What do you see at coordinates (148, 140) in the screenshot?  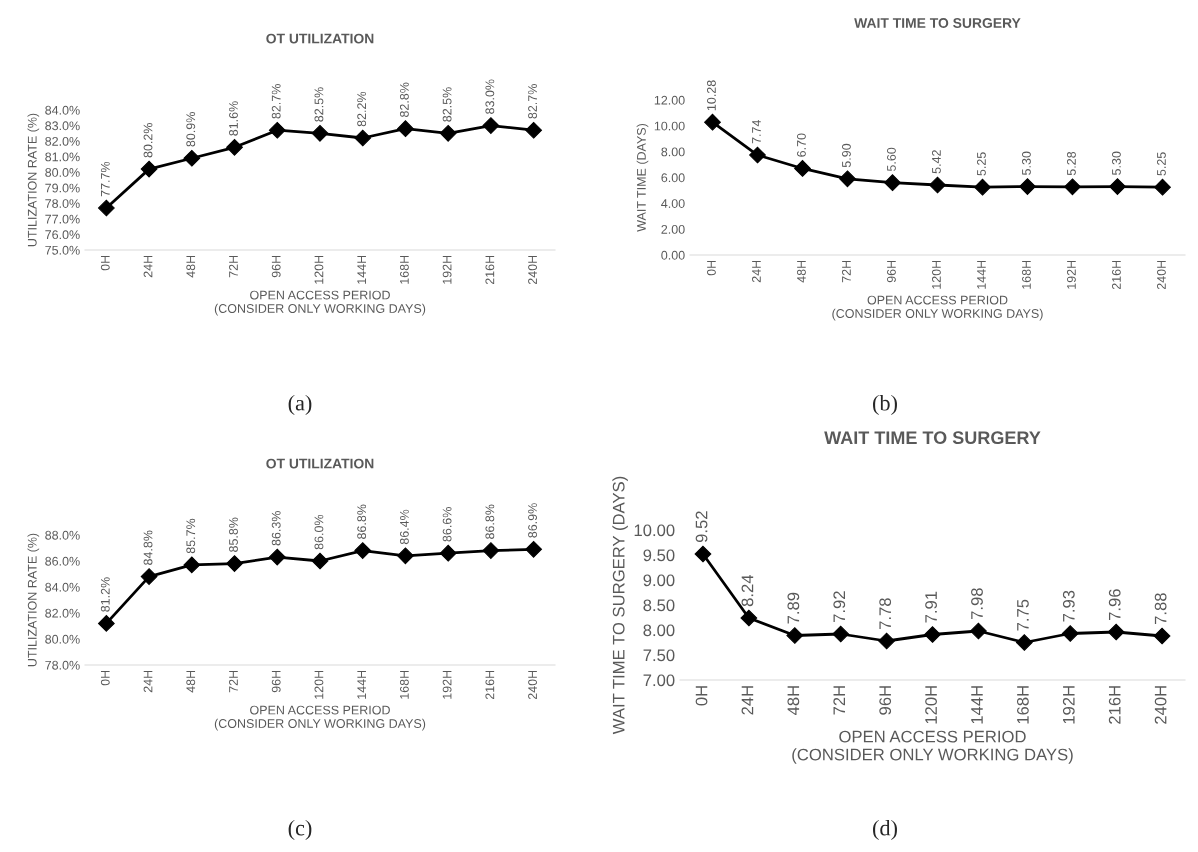 I see `data-label: 80.2%` at bounding box center [148, 140].